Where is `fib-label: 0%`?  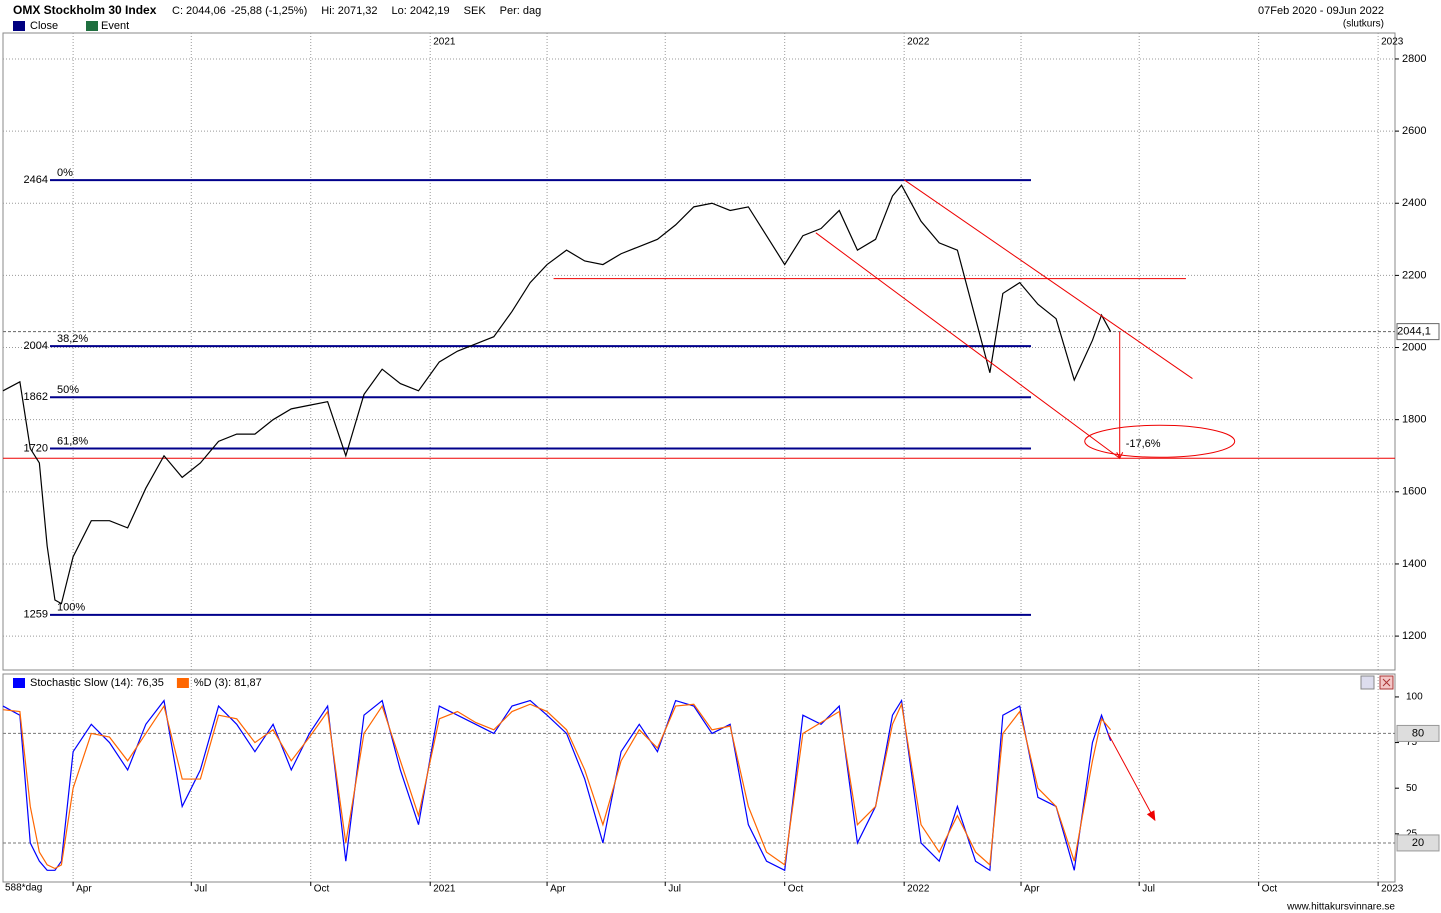 fib-label: 0% is located at coordinates (65, 173).